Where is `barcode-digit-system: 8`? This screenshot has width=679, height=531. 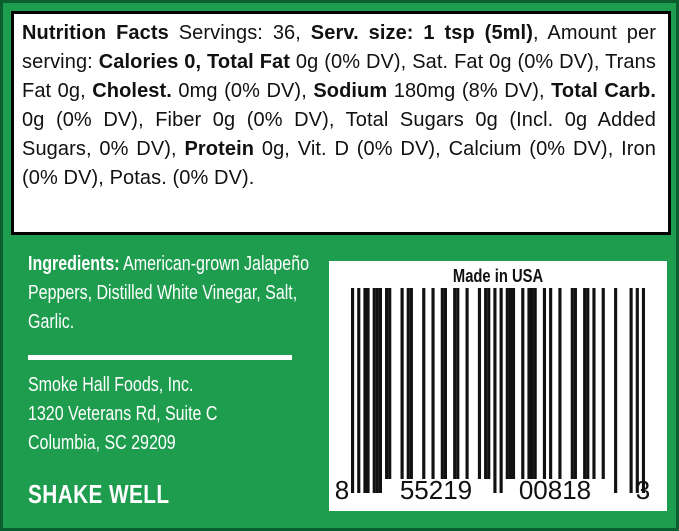 barcode-digit-system: 8 is located at coordinates (342, 490).